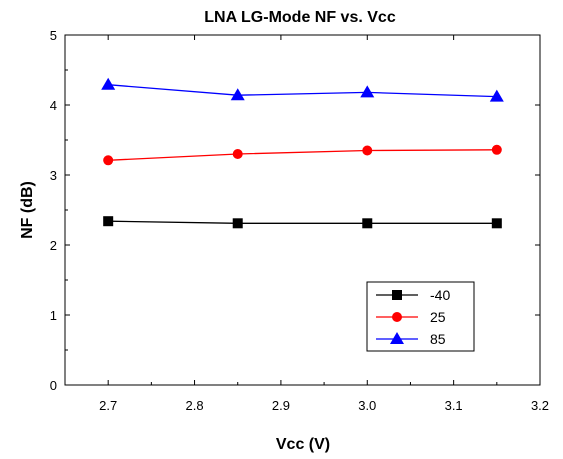 Image resolution: width=563 pixels, height=459 pixels. I want to click on series-square, so click(302, 222).